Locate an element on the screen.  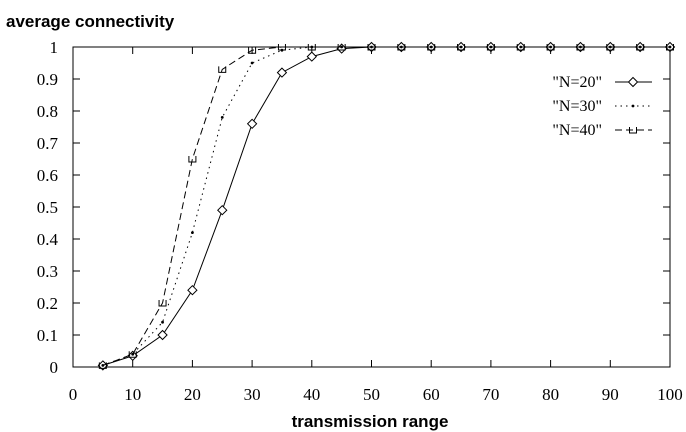
legend: "N=20" "N=30" "N=40" is located at coordinates (602, 106).